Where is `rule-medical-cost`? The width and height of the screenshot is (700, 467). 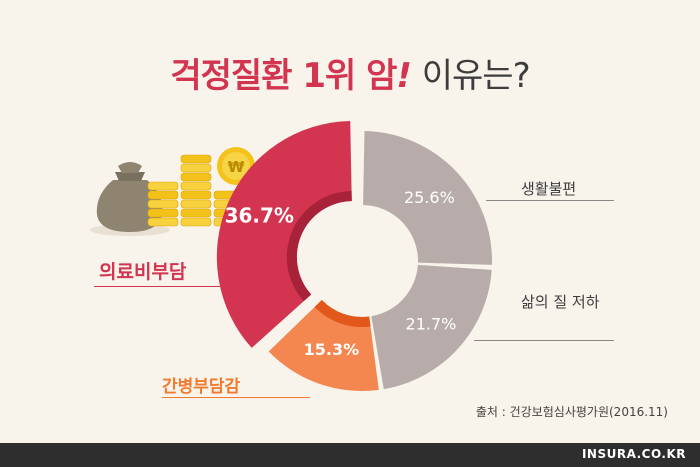 rule-medical-cost is located at coordinates (163, 286).